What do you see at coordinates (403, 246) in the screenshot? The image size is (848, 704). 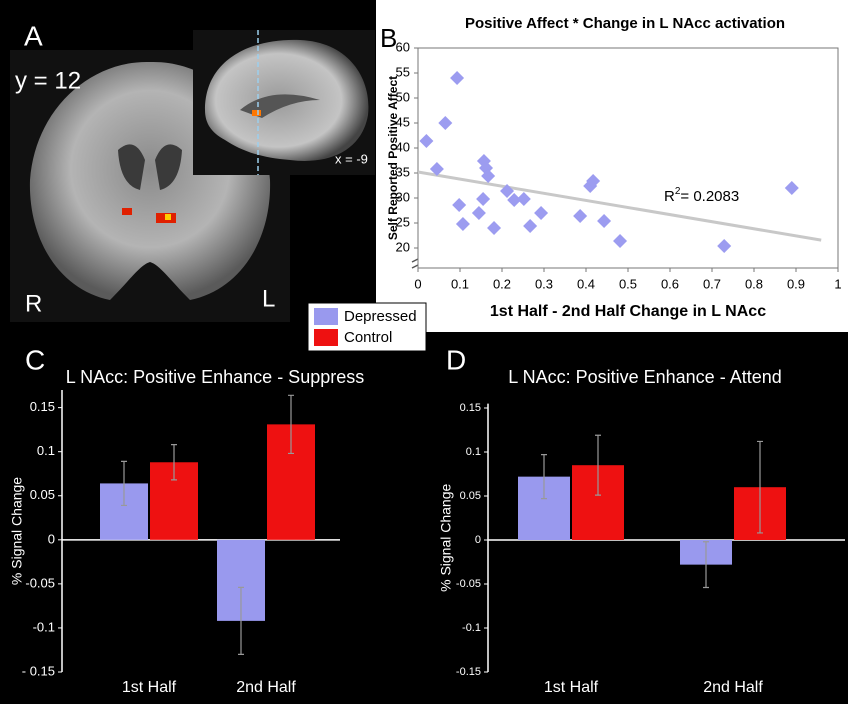 I see `y-tick-label: 20` at bounding box center [403, 246].